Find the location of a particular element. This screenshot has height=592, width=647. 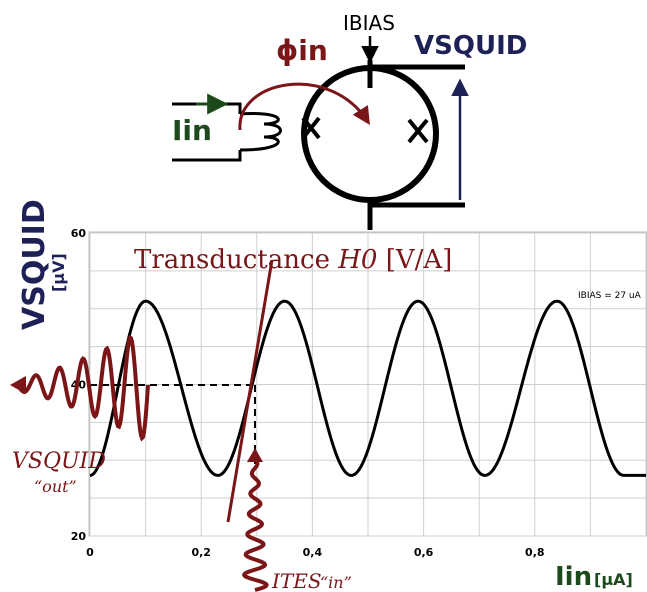

josephson-junction-left is located at coordinates (311, 128).